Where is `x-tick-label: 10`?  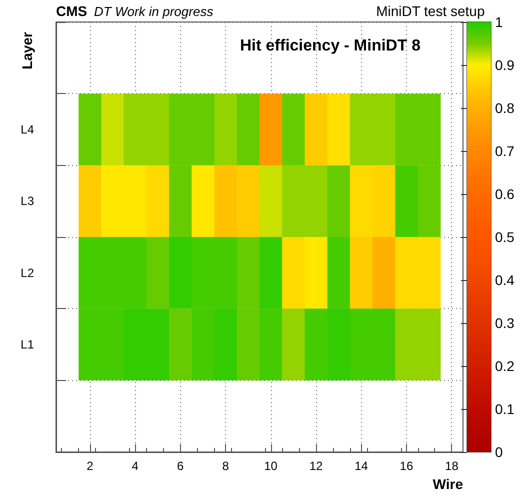
x-tick-label: 10 is located at coordinates (271, 466).